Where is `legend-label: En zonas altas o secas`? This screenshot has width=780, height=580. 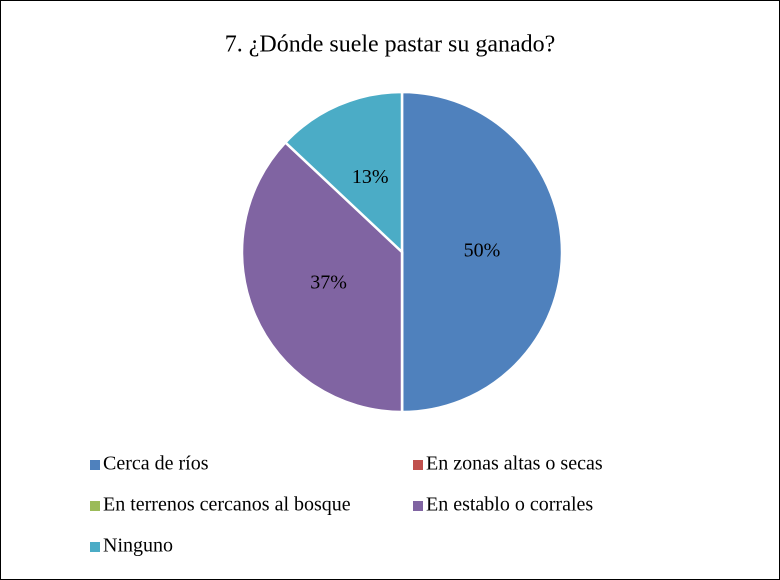 legend-label: En zonas altas o secas is located at coordinates (514, 464).